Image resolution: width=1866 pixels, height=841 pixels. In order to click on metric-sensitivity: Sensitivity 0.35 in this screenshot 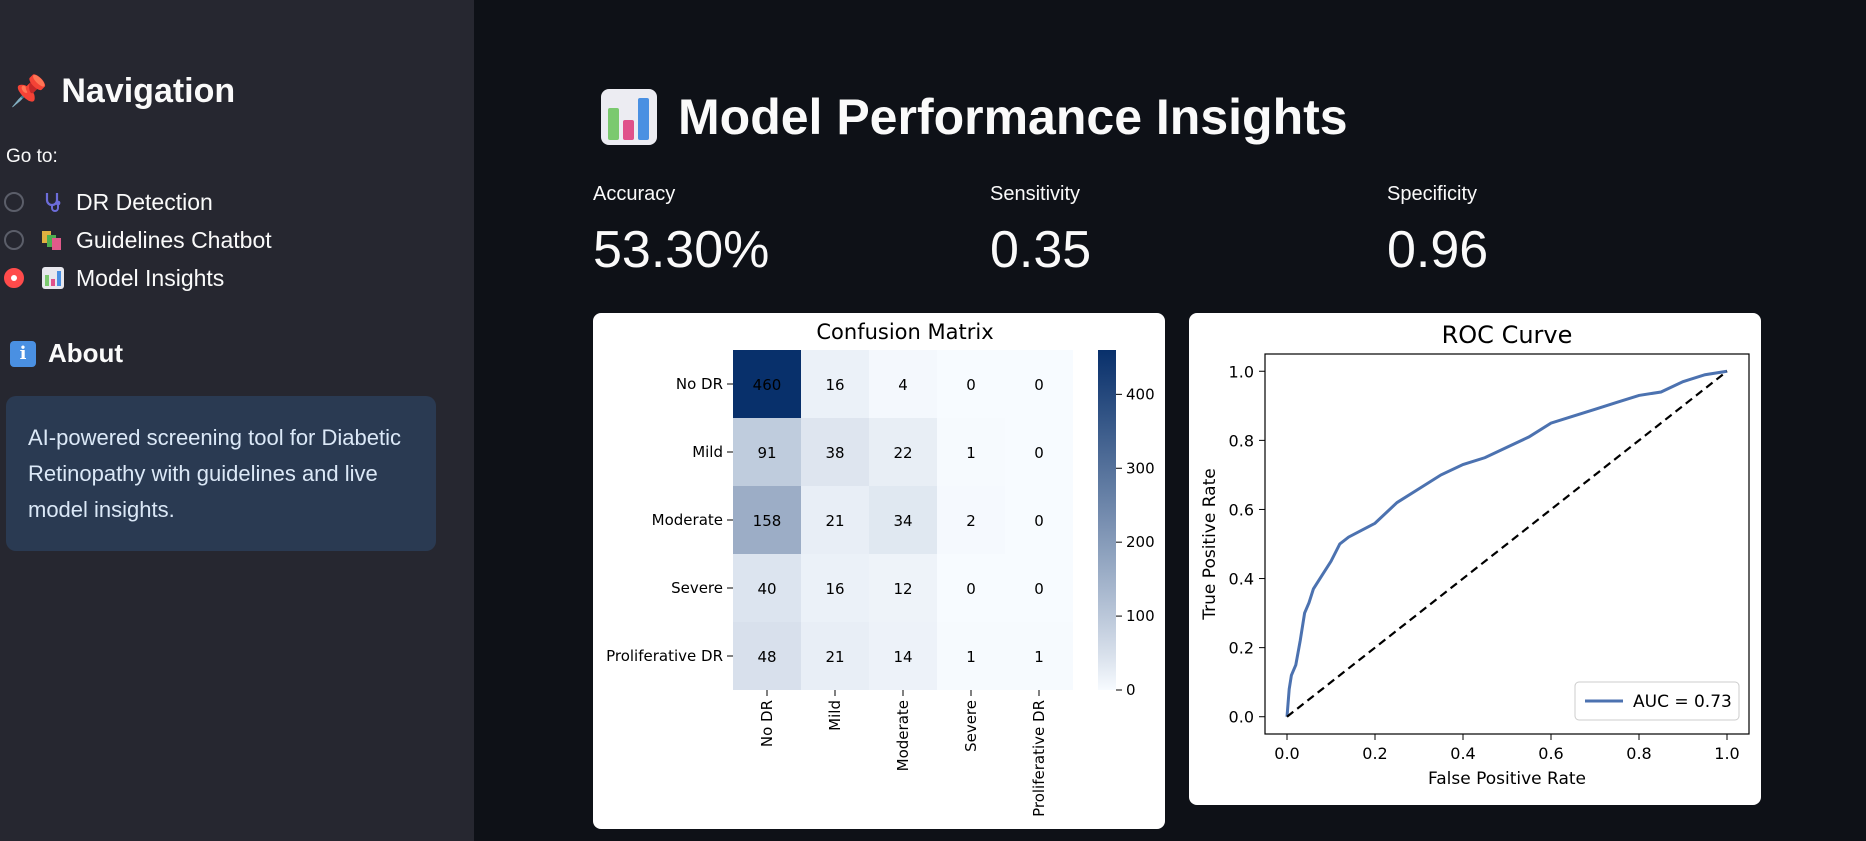, I will do `click(1040, 231)`.